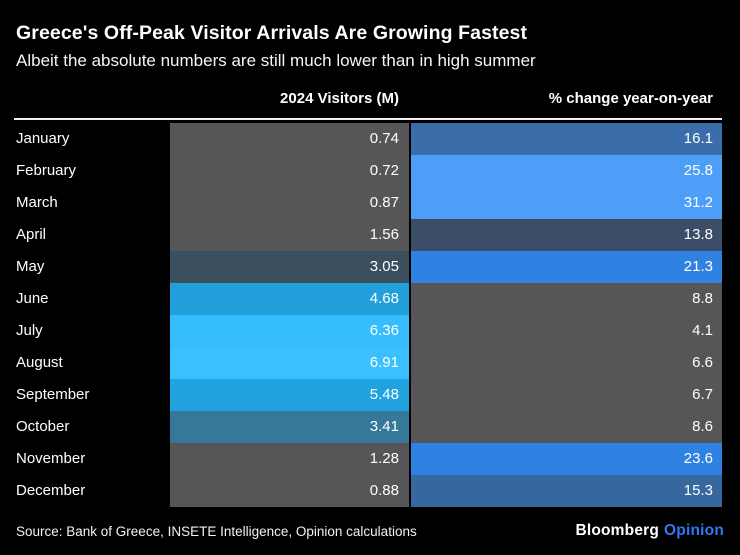 This screenshot has height=555, width=740. What do you see at coordinates (566, 203) in the screenshot?
I see `change-cell: 31.2` at bounding box center [566, 203].